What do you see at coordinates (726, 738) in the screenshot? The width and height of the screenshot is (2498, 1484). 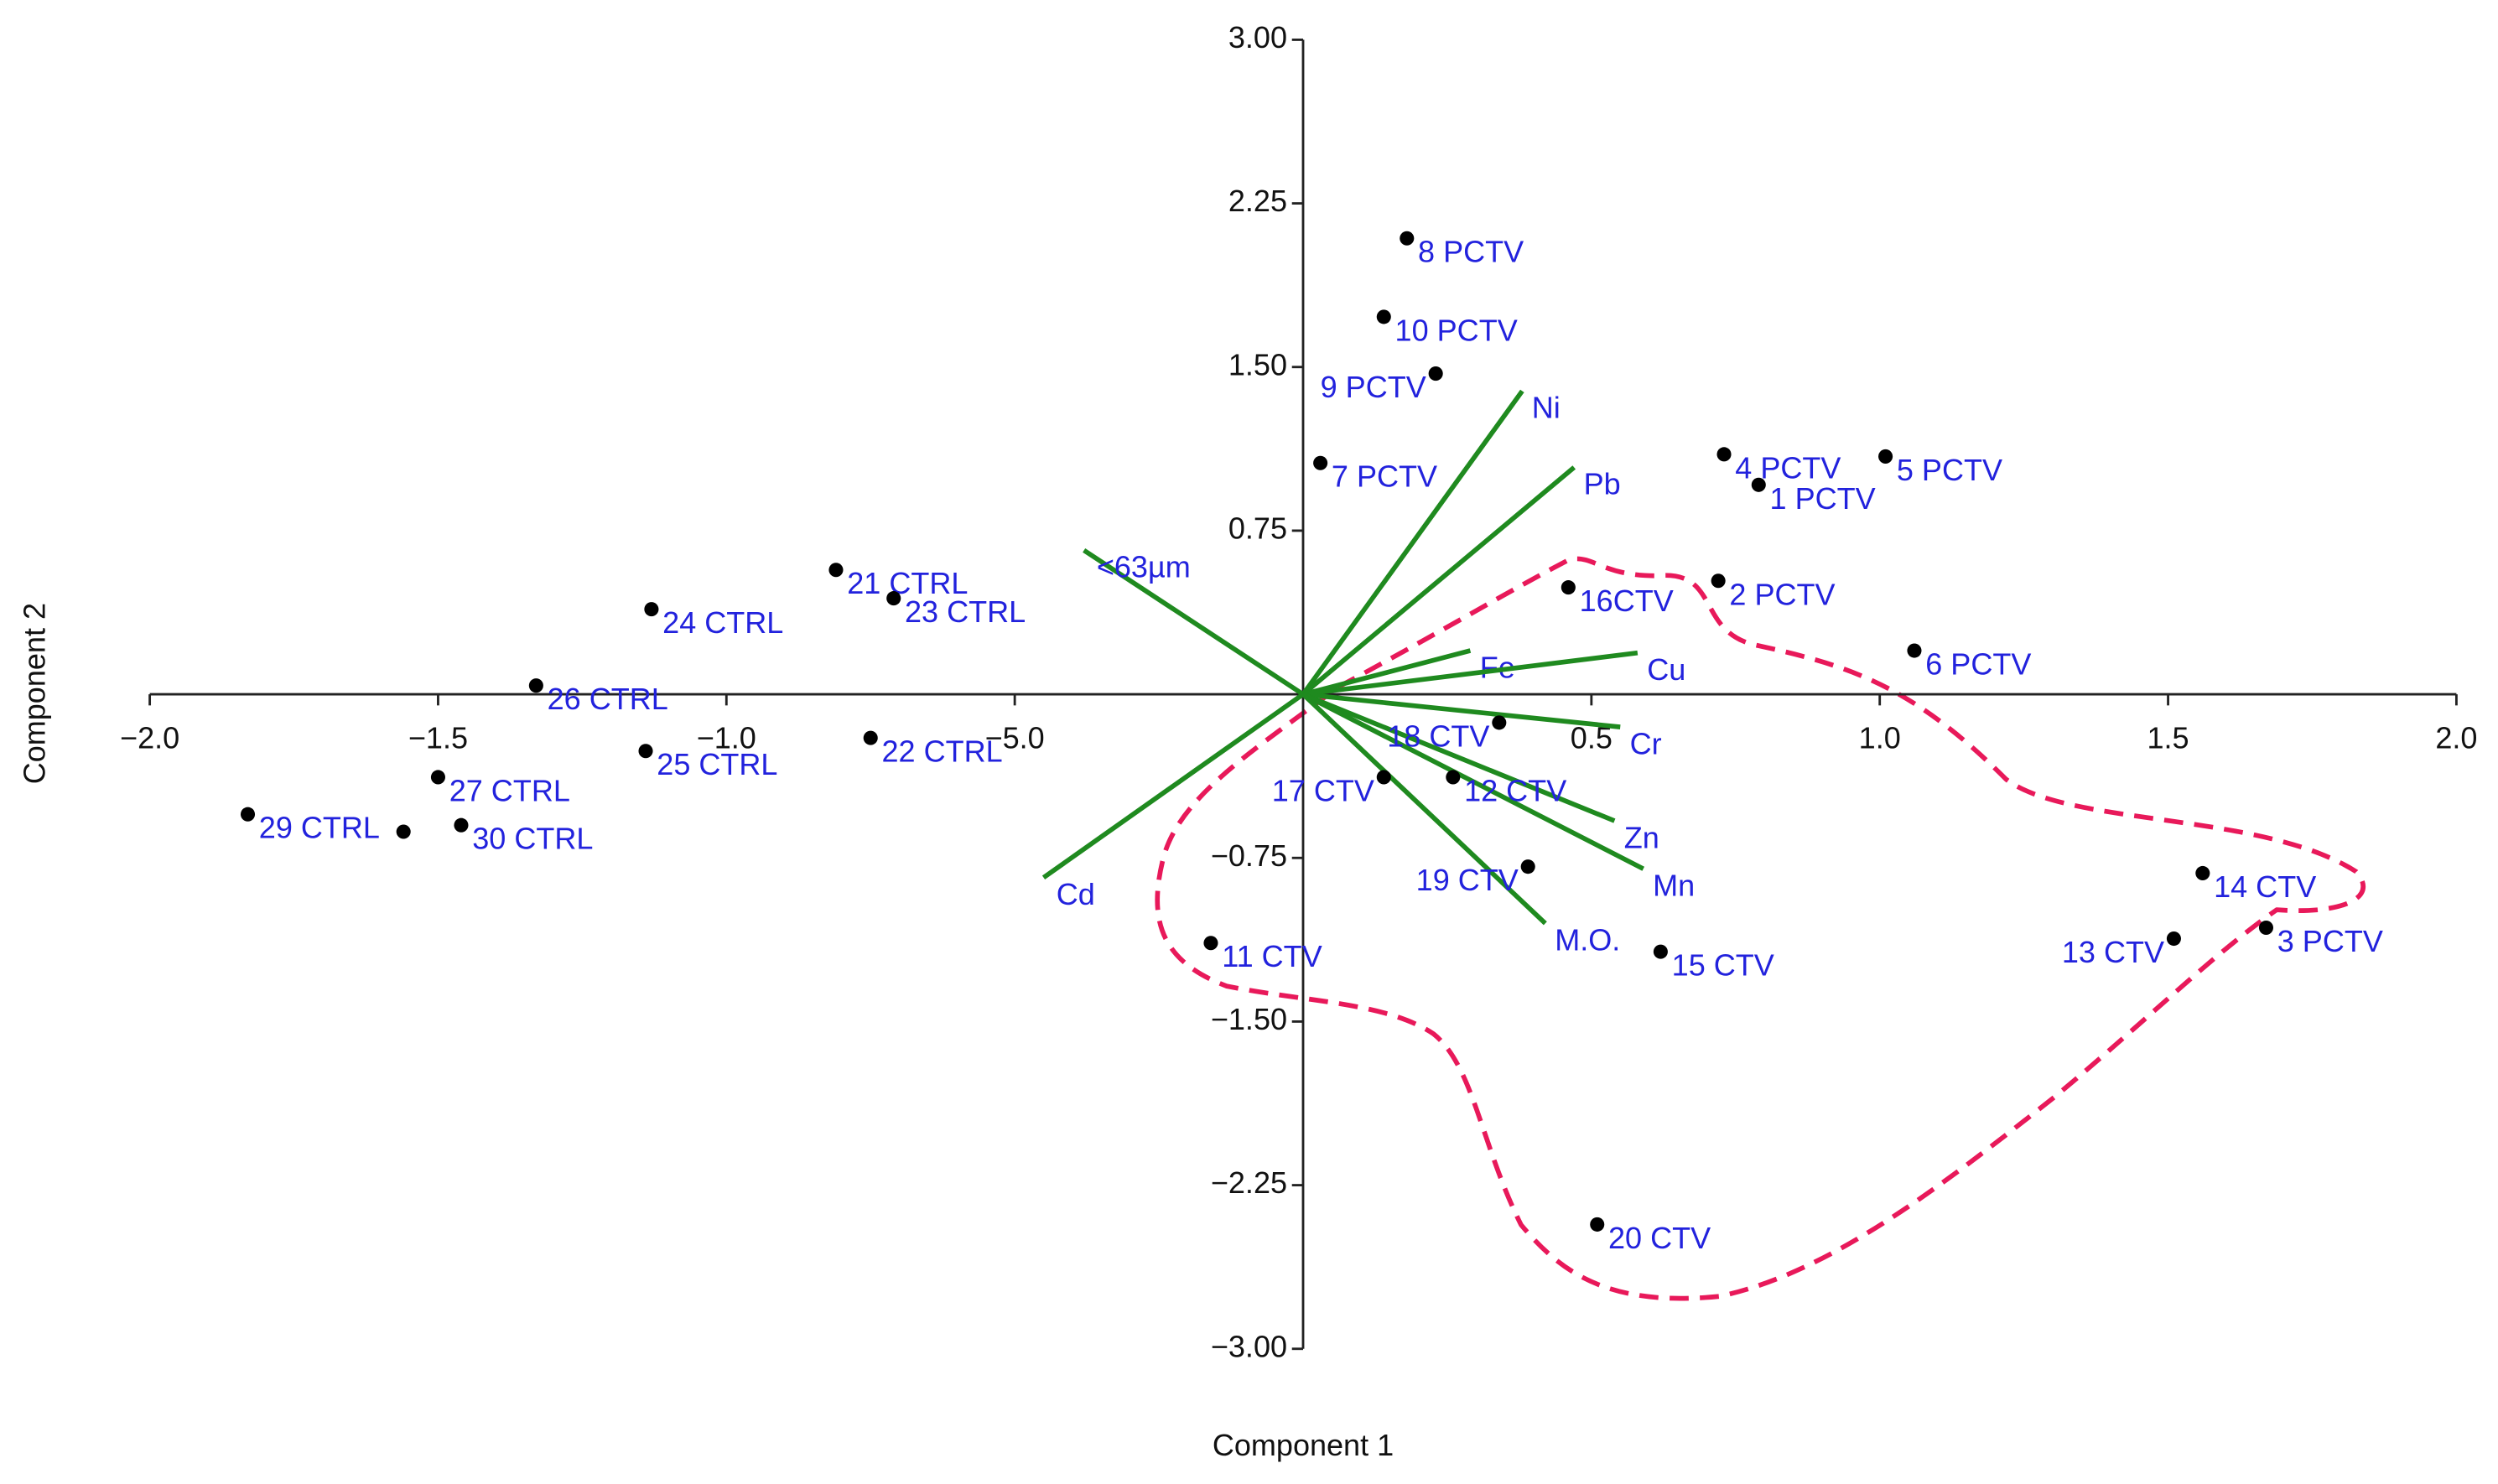 I see `x-tick-label: −1.0` at bounding box center [726, 738].